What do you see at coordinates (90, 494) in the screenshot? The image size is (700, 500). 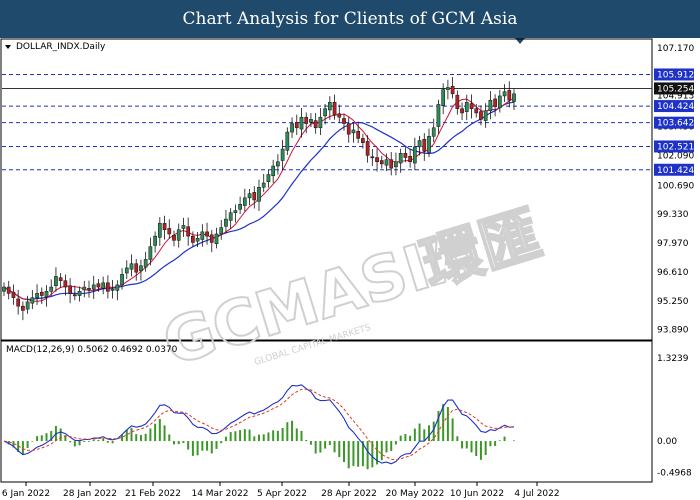 I see `x-tick-label: 28 Jan 2022` at bounding box center [90, 494].